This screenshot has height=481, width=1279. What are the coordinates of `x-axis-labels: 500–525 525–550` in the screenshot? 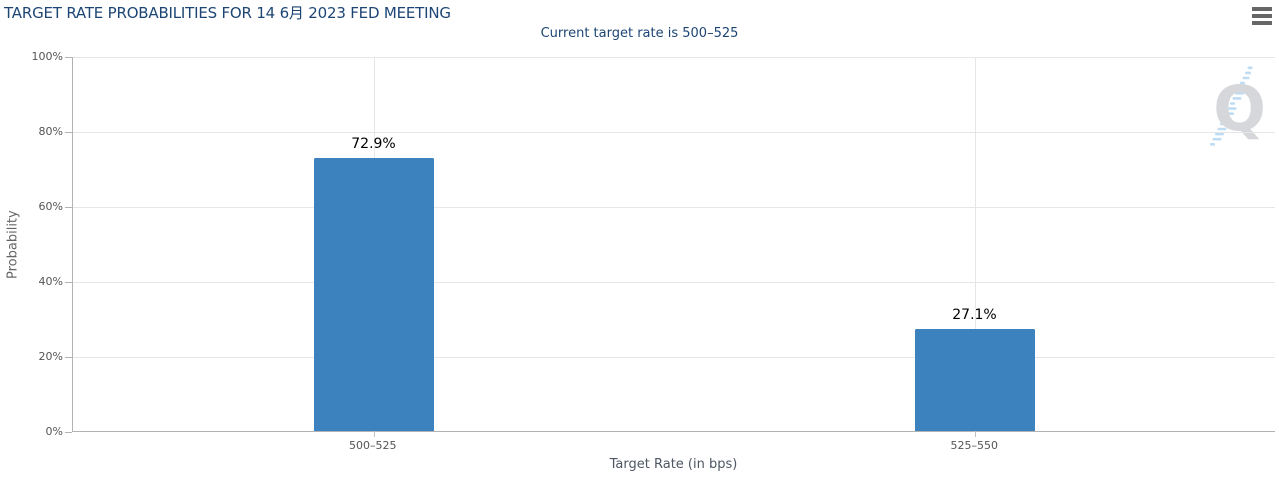 It's located at (673, 446).